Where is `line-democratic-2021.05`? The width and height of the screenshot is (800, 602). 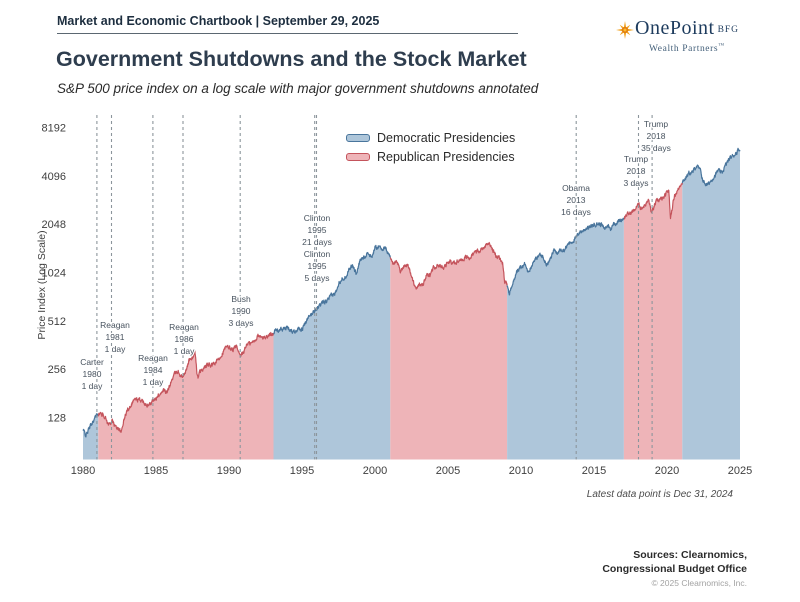 line-democratic-2021.05 is located at coordinates (711, 167).